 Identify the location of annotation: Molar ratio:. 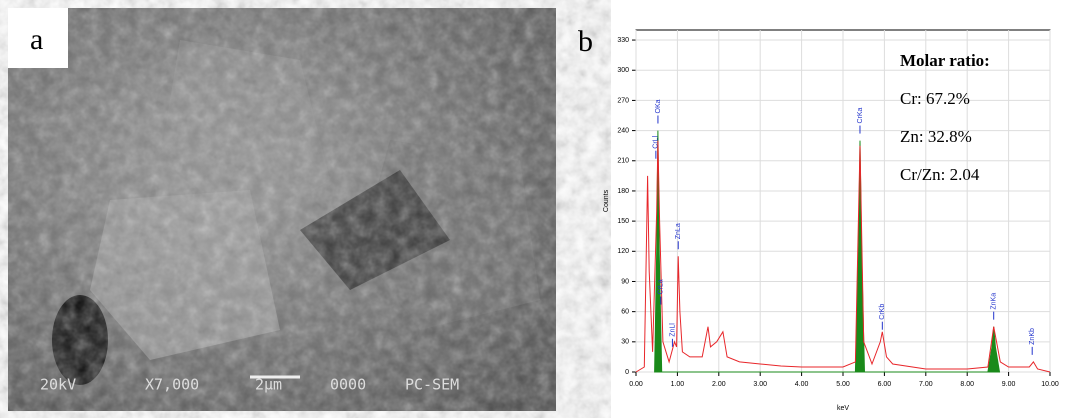
(945, 60).